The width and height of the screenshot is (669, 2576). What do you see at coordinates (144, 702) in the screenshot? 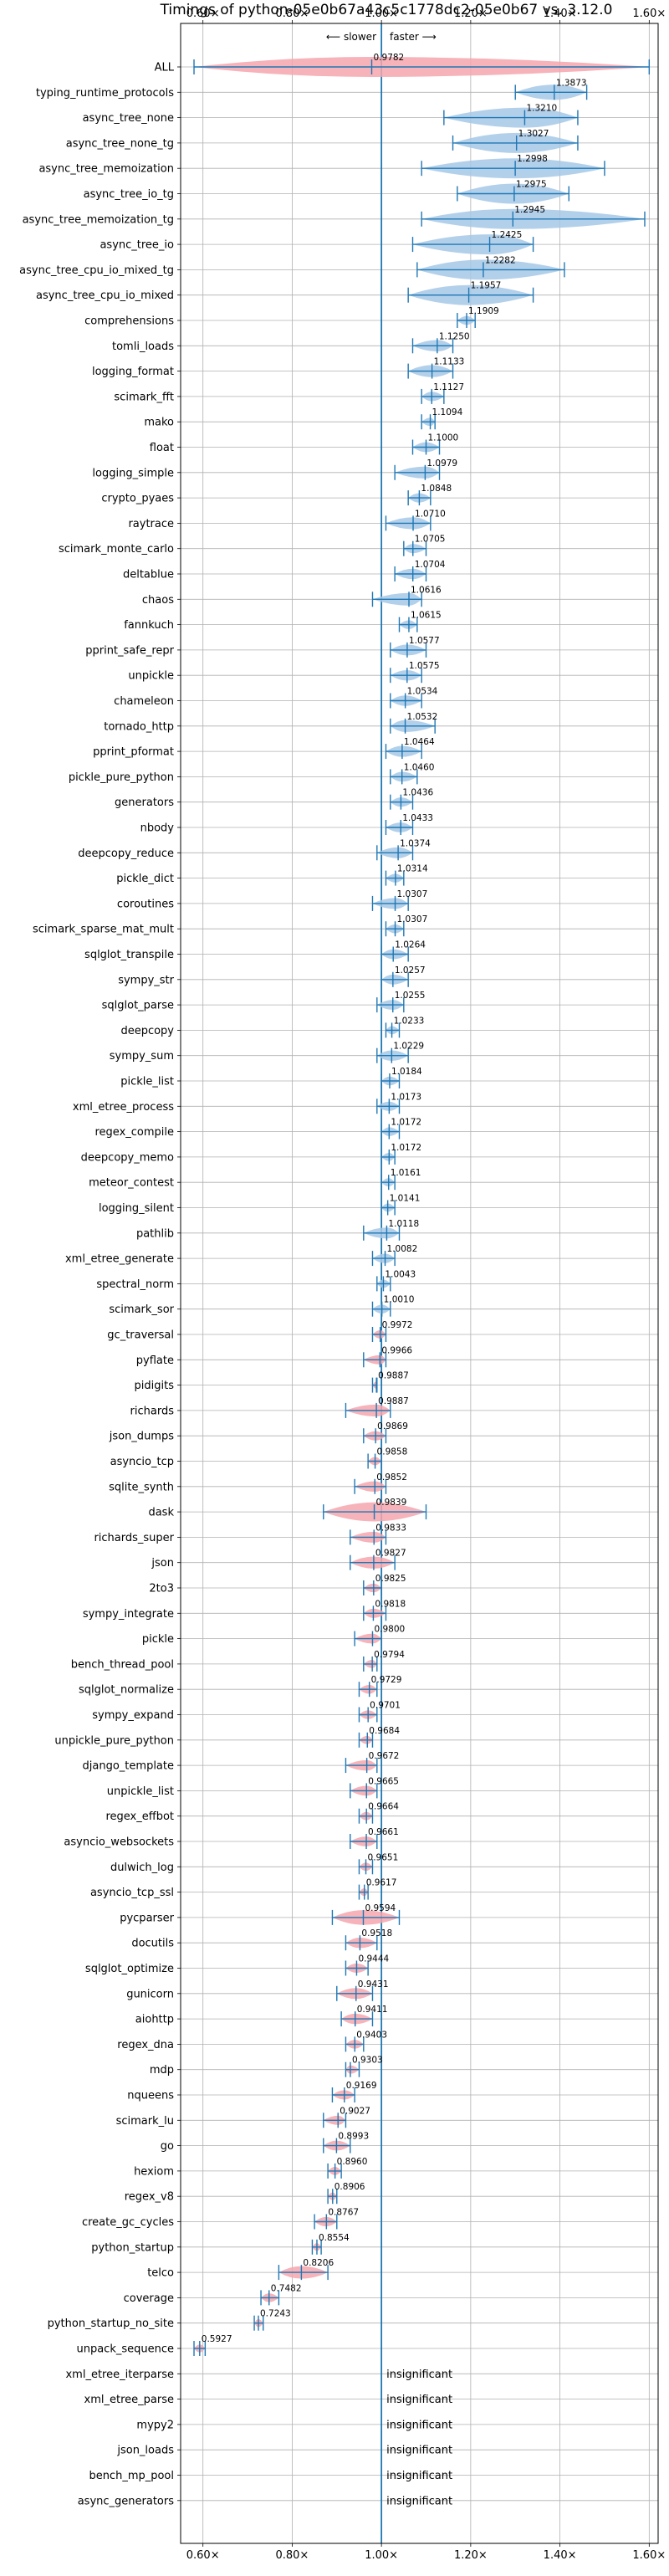
I see `category-label: chameleon` at bounding box center [144, 702].